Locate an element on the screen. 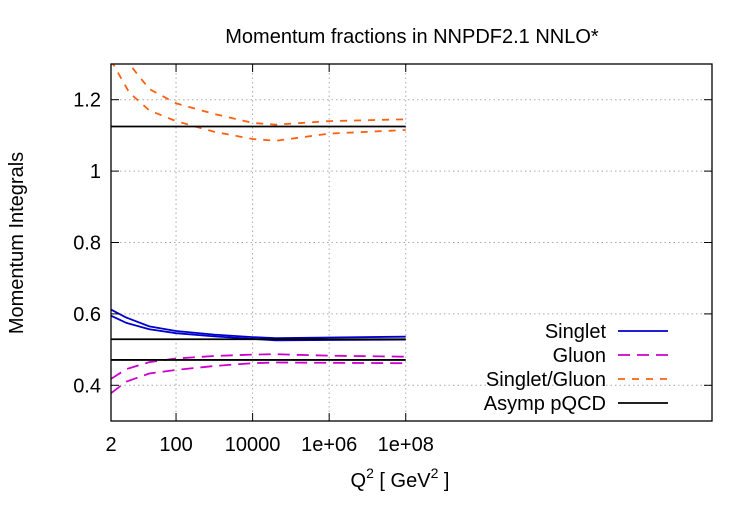  legend-label-asymp-pqcd: Asymp pQCD is located at coordinates (545, 404).